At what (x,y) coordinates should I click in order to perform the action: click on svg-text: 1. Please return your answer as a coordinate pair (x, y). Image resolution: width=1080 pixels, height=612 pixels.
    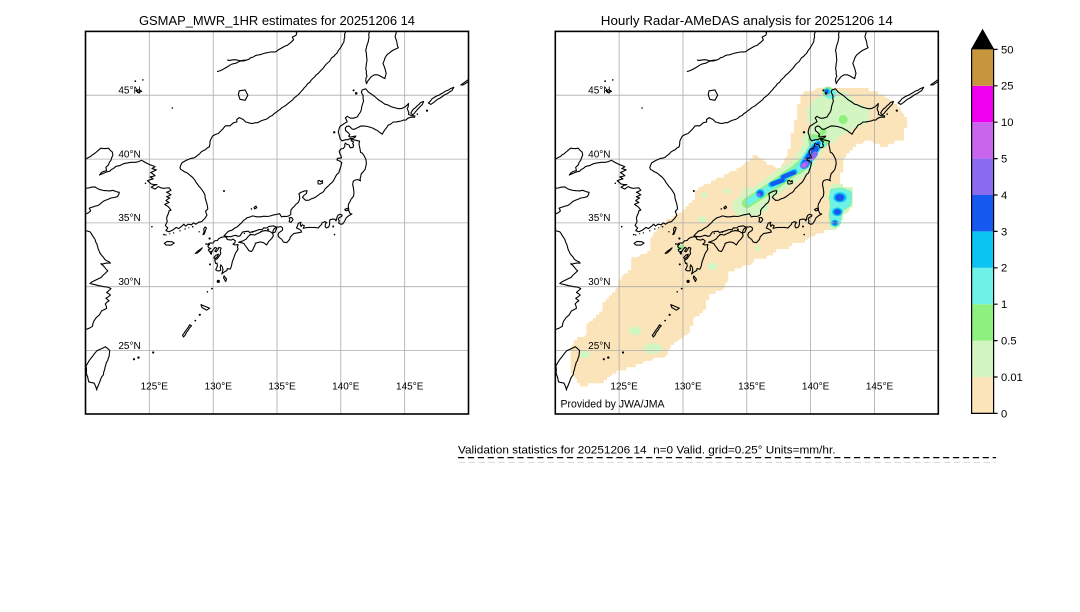
    Looking at the image, I should click on (1004, 305).